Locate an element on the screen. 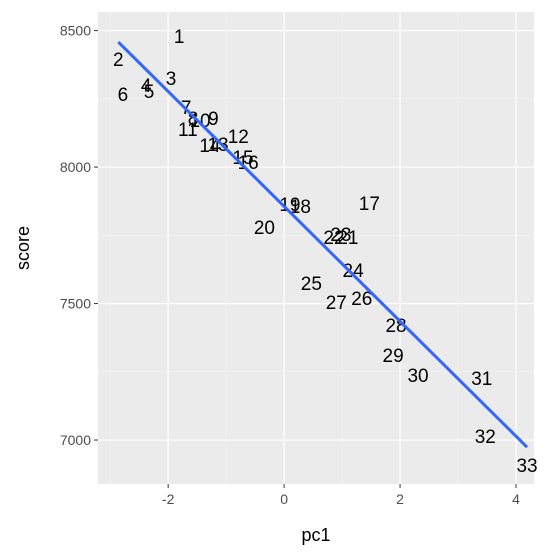 The image size is (560, 560). point-label: 17 is located at coordinates (369, 204).